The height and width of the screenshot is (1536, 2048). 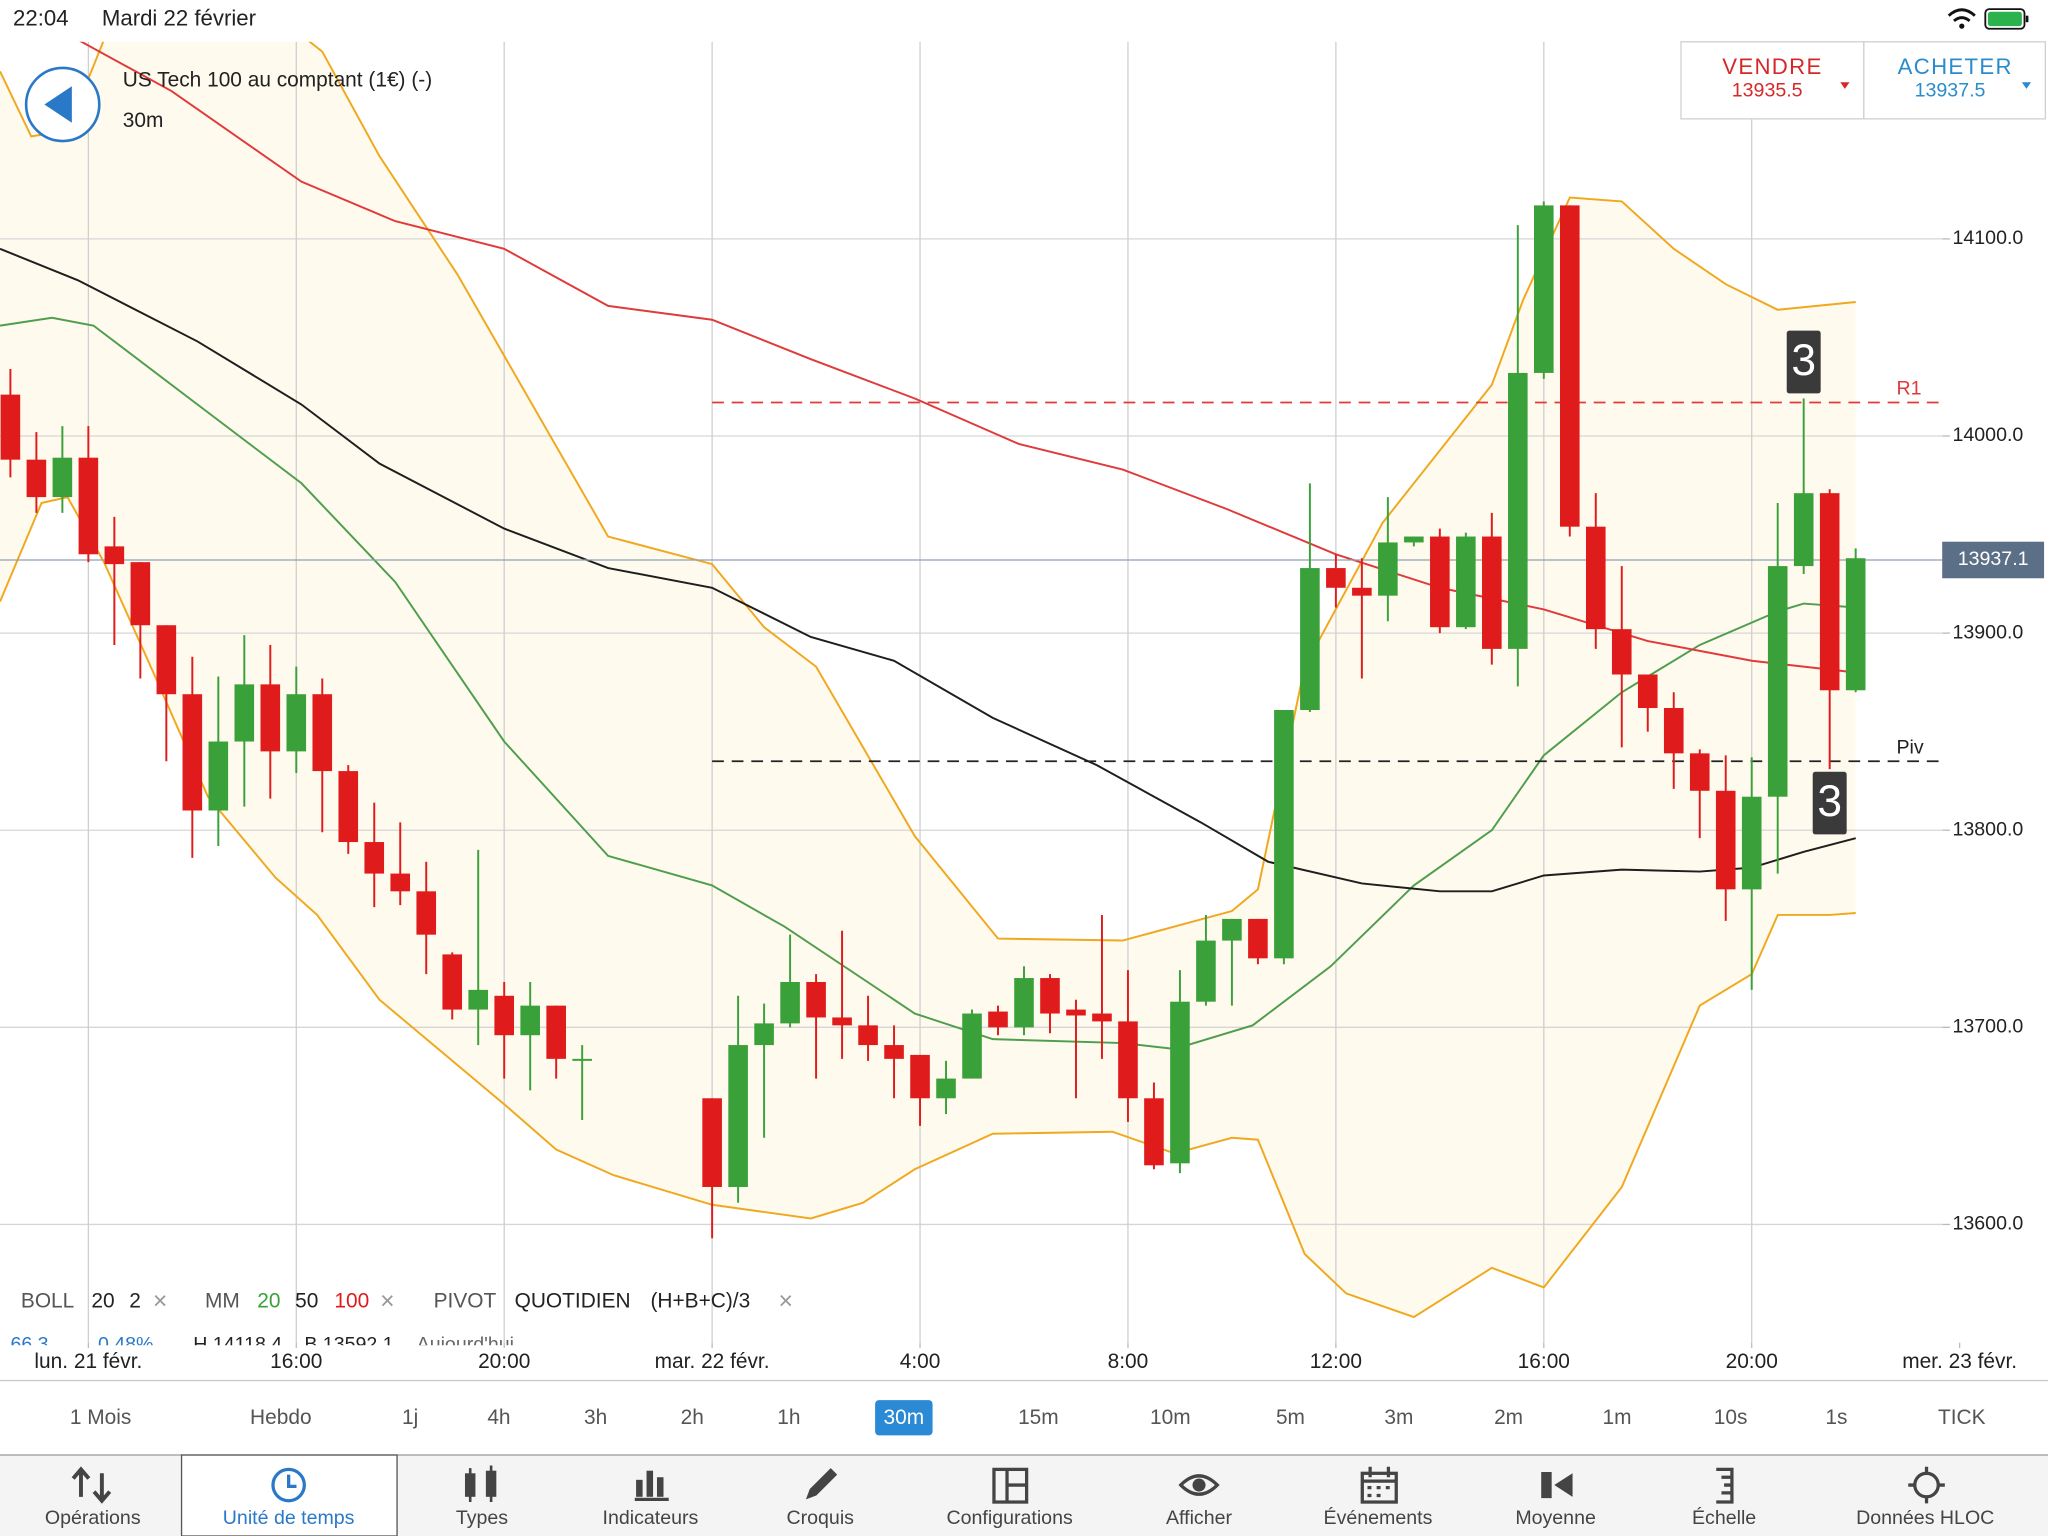 I want to click on back-button, so click(x=62, y=104).